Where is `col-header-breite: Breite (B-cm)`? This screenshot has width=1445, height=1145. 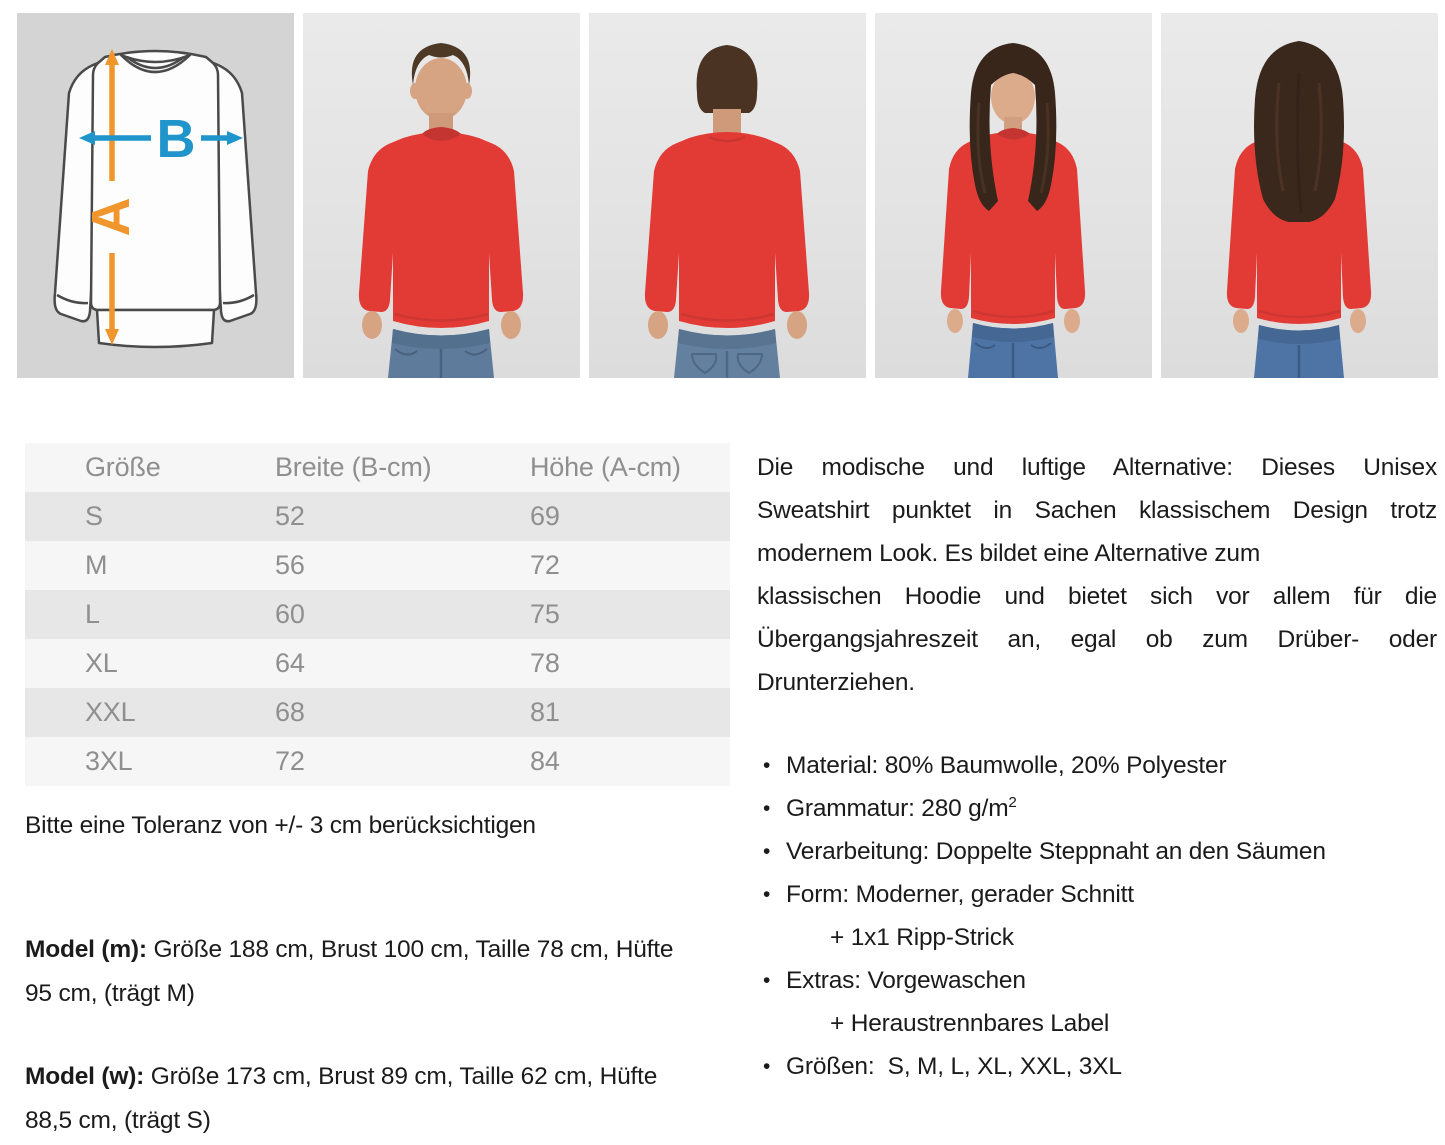
col-header-breite: Breite (B-cm) is located at coordinates (353, 467).